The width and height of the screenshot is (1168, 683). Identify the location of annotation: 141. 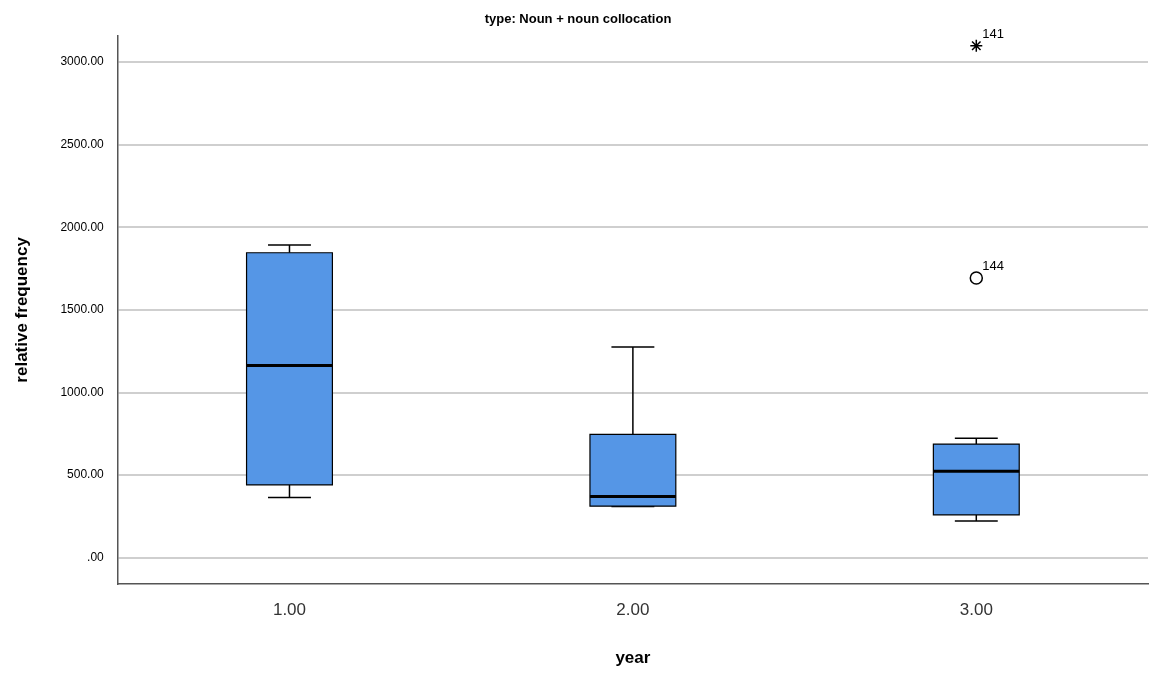
(993, 33).